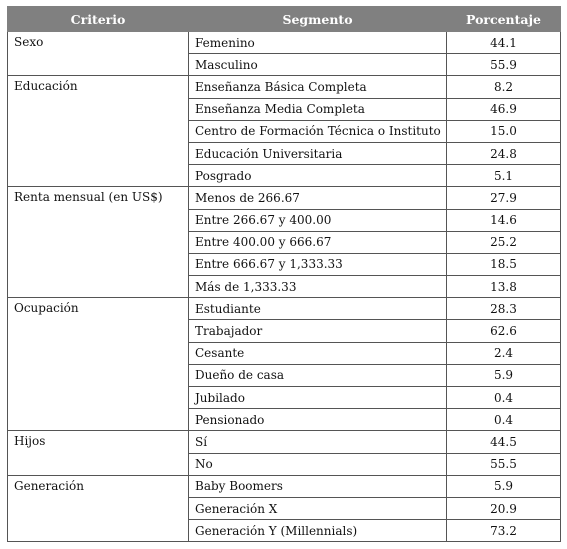  What do you see at coordinates (503, 65) in the screenshot?
I see `porcentaje-cell: 55.9` at bounding box center [503, 65].